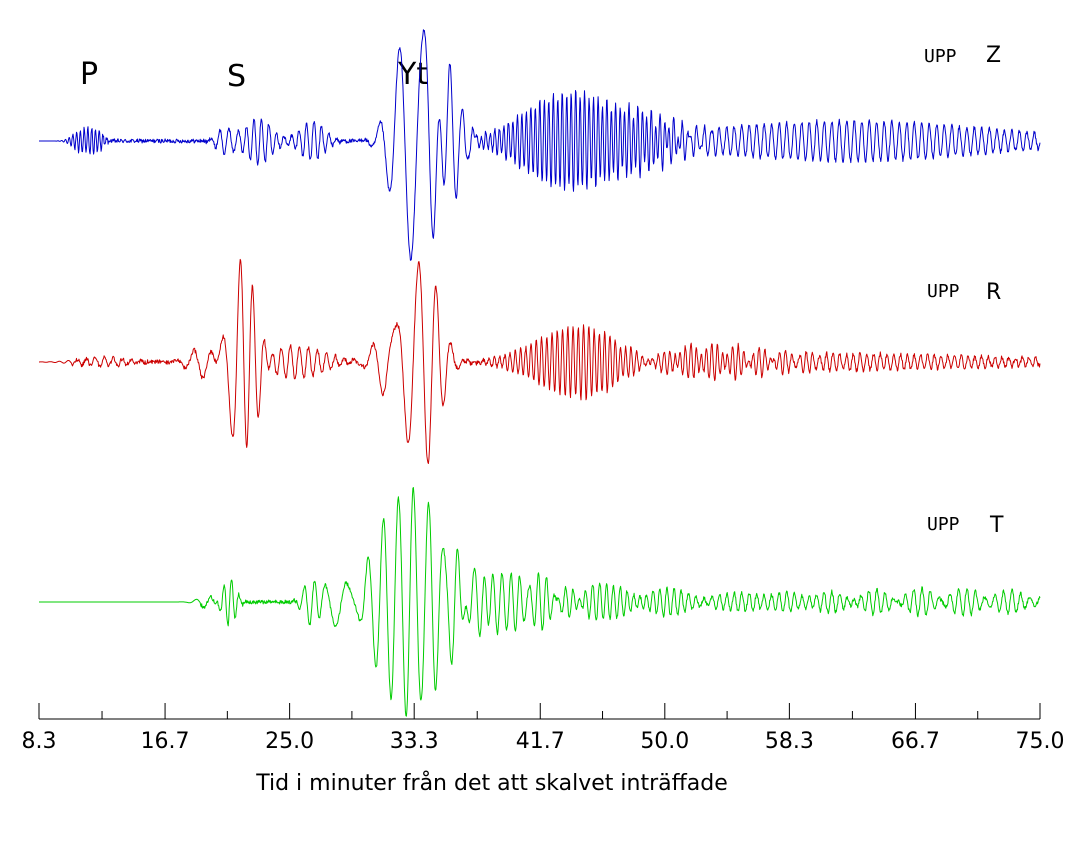 The width and height of the screenshot is (1066, 848). What do you see at coordinates (996, 525) in the screenshot?
I see `channel-label-t: T` at bounding box center [996, 525].